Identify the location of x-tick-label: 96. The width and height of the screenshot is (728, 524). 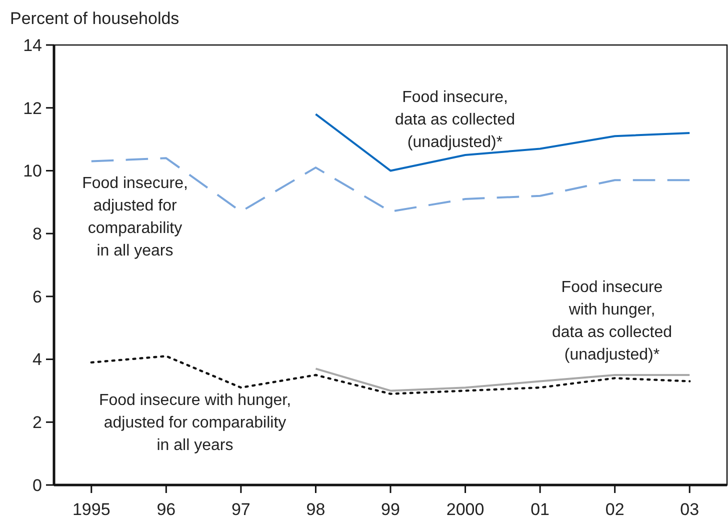
(166, 509).